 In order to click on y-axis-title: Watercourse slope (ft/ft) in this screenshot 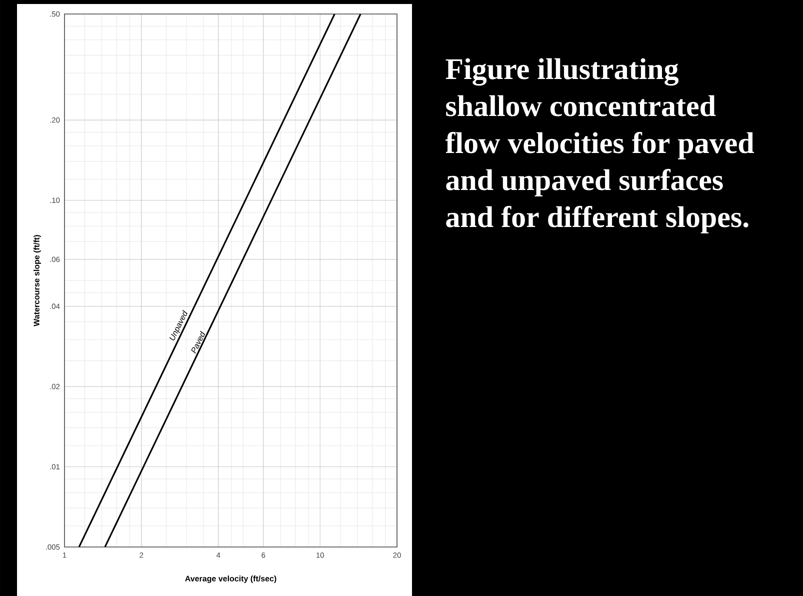, I will do `click(37, 280)`.